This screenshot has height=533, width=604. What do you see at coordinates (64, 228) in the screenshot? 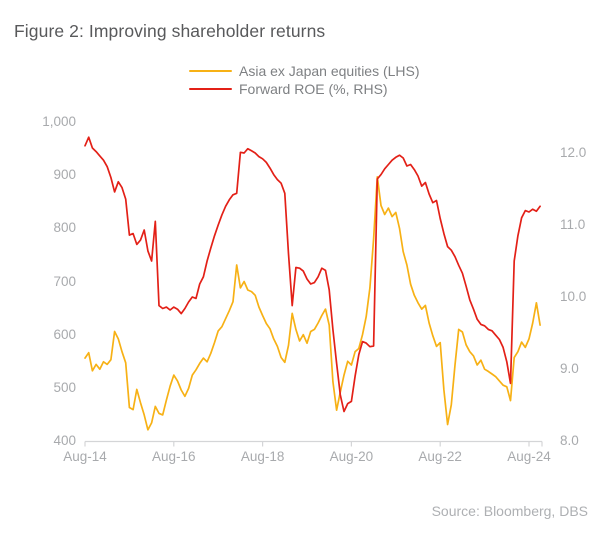
I see `y-axis-left-label: 800` at bounding box center [64, 228].